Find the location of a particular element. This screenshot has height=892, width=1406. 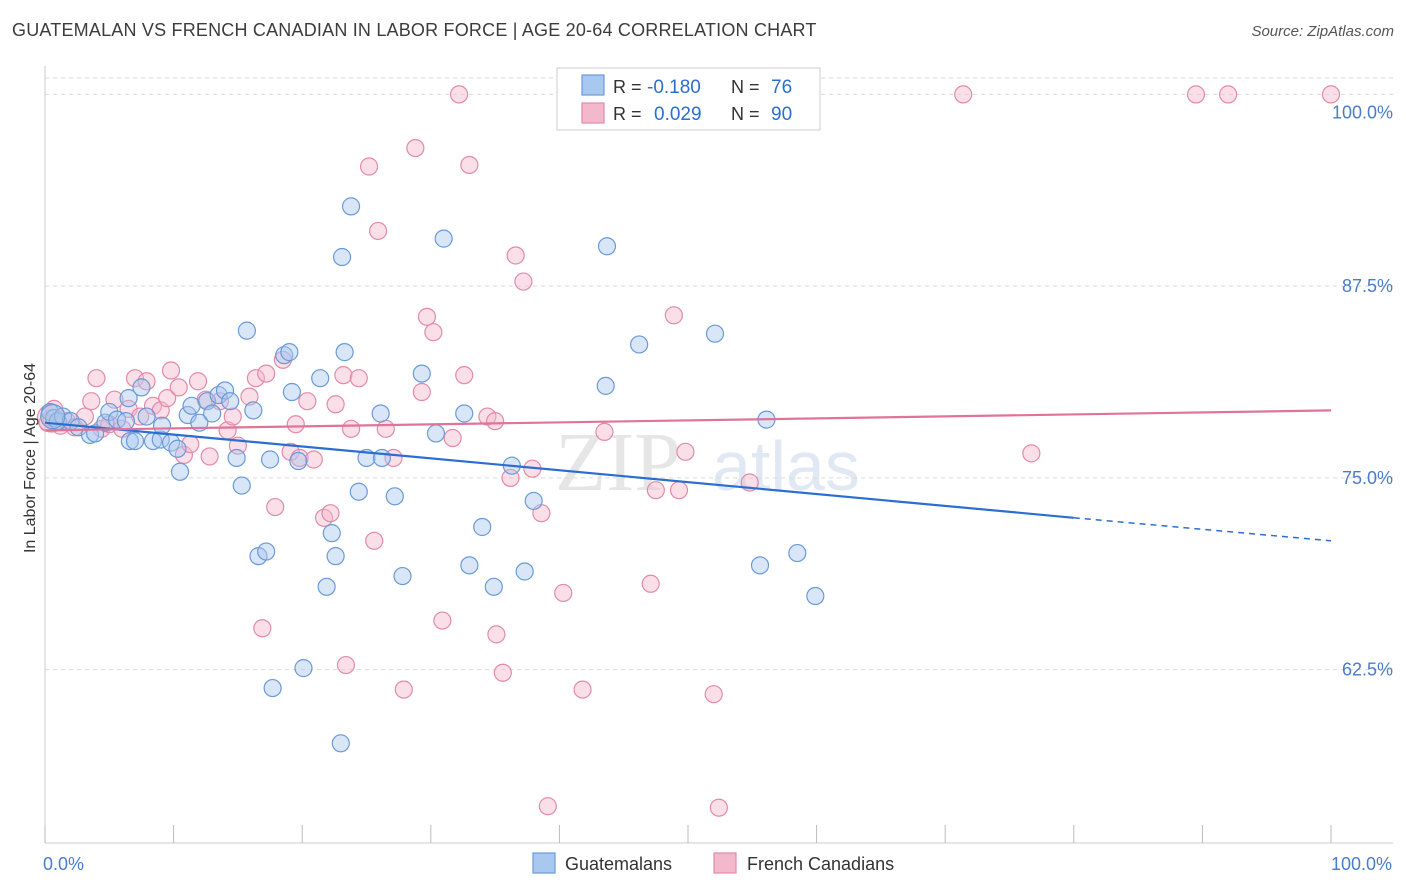

x-tick-label-max: 100.0% is located at coordinates (1361, 864).